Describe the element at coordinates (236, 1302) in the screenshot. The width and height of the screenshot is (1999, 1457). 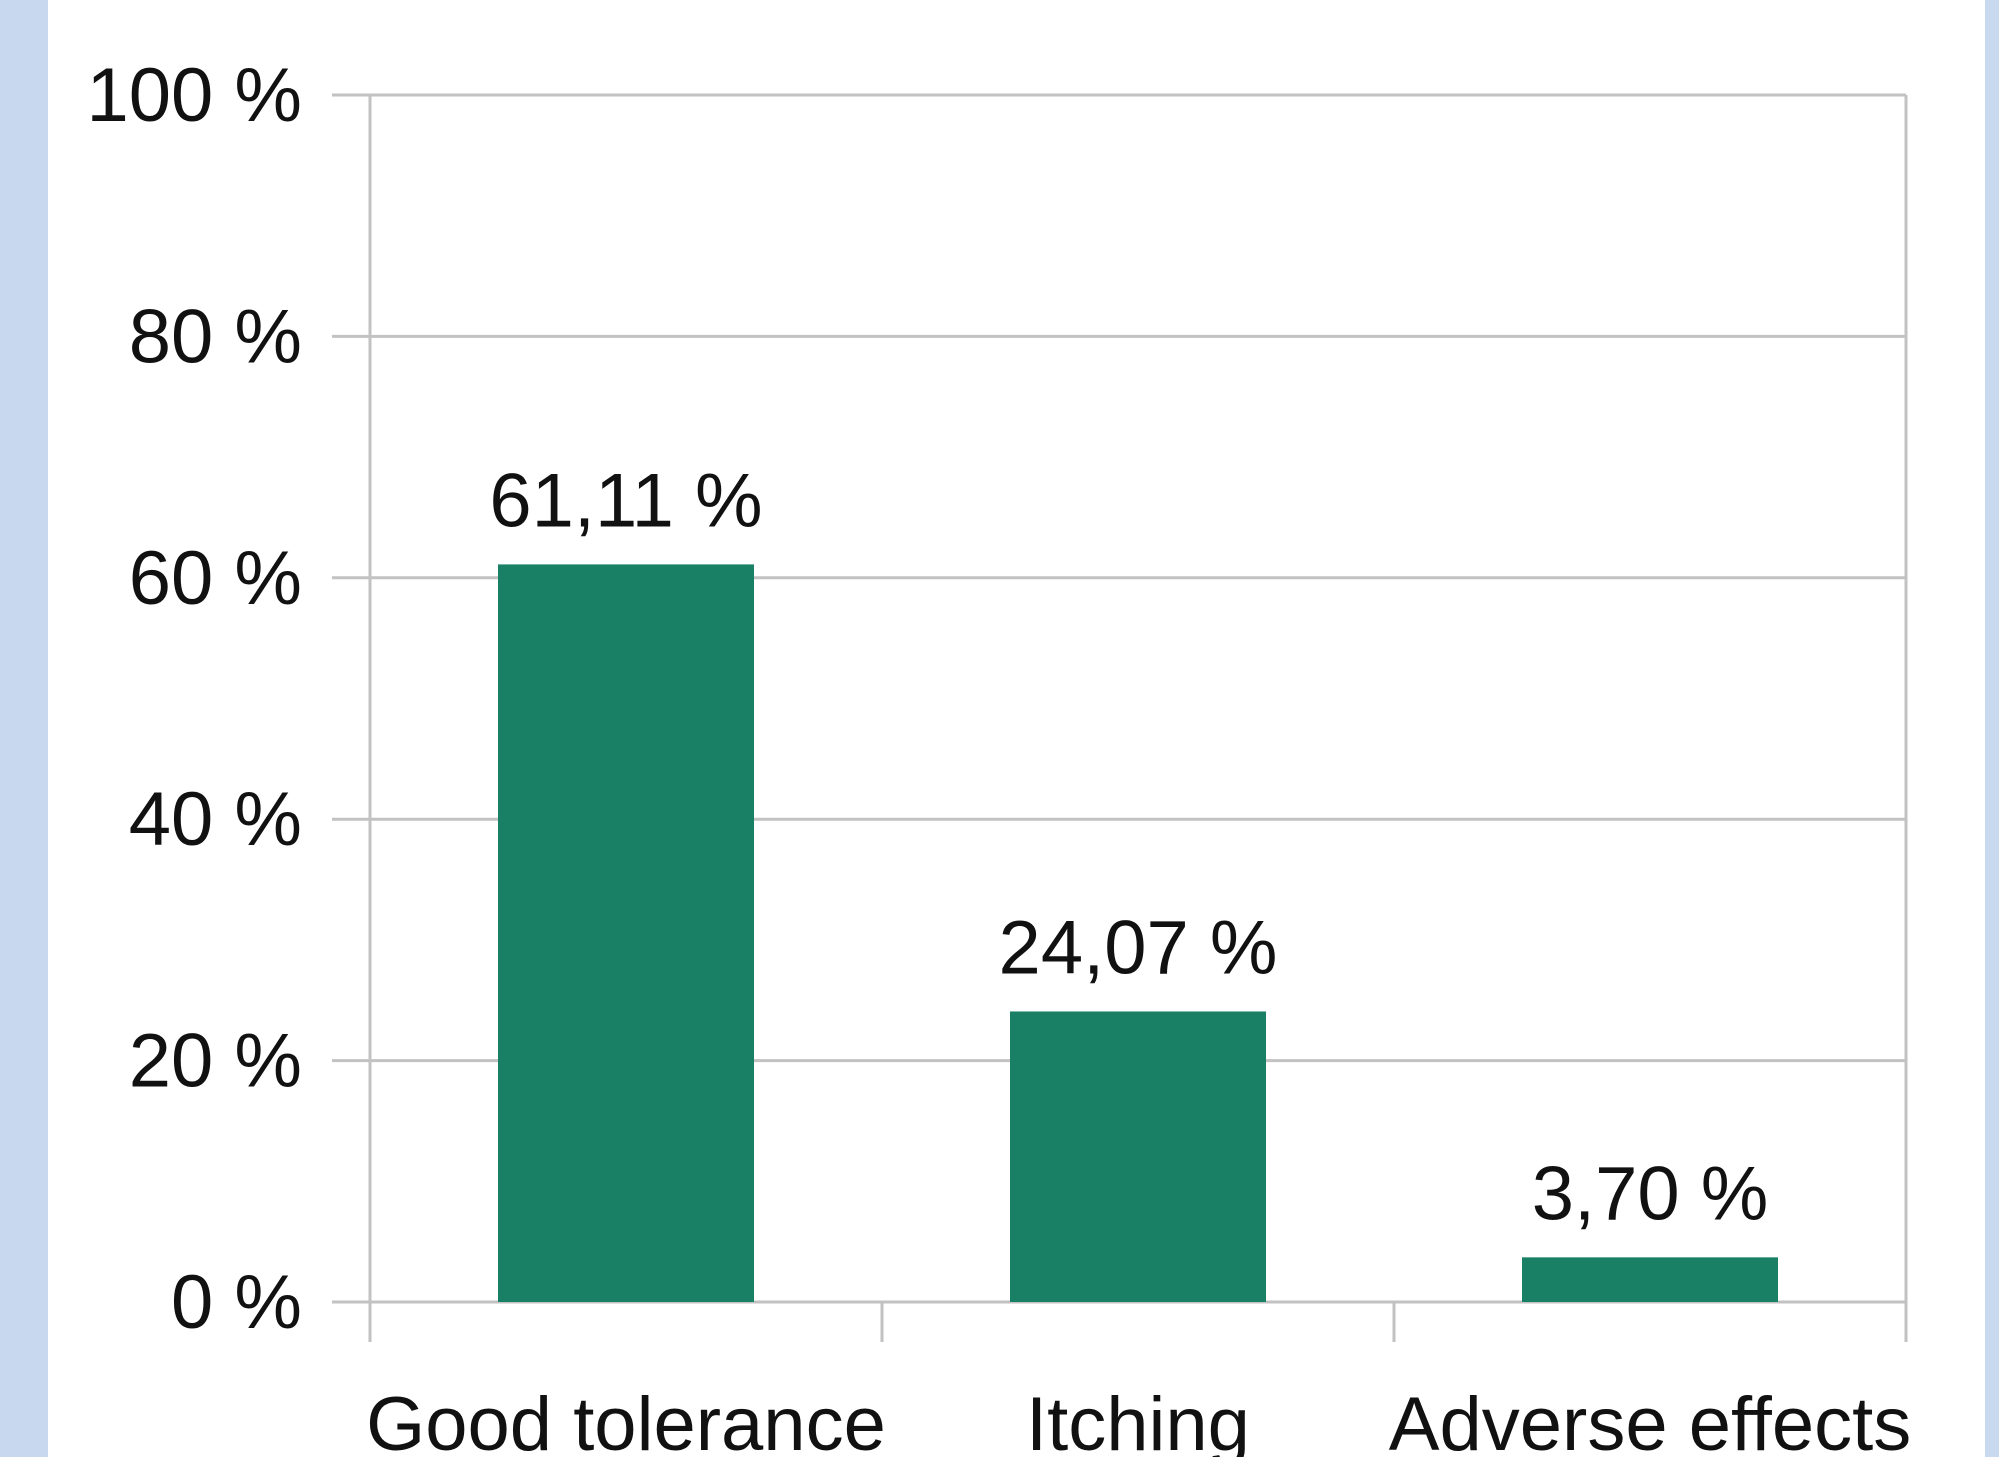
I see `y-tick-label: 0 %` at that location.